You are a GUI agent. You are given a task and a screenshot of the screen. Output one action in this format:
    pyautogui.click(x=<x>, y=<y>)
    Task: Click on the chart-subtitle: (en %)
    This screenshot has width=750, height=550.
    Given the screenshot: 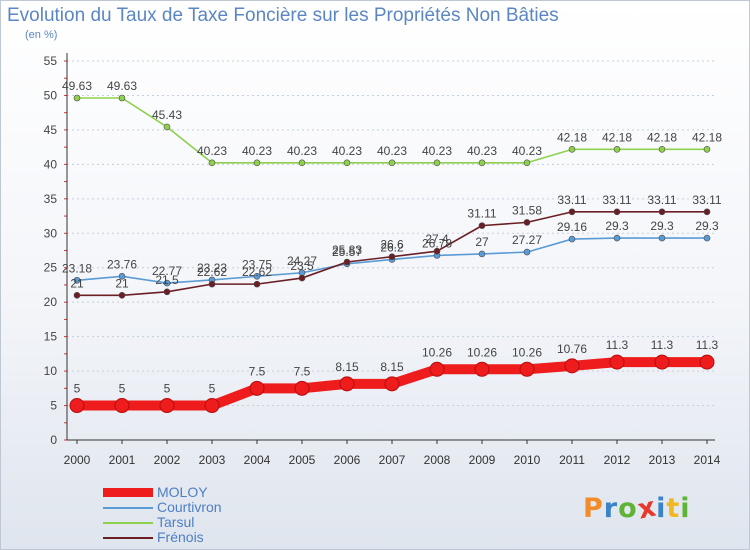 What is the action you would take?
    pyautogui.click(x=41, y=35)
    